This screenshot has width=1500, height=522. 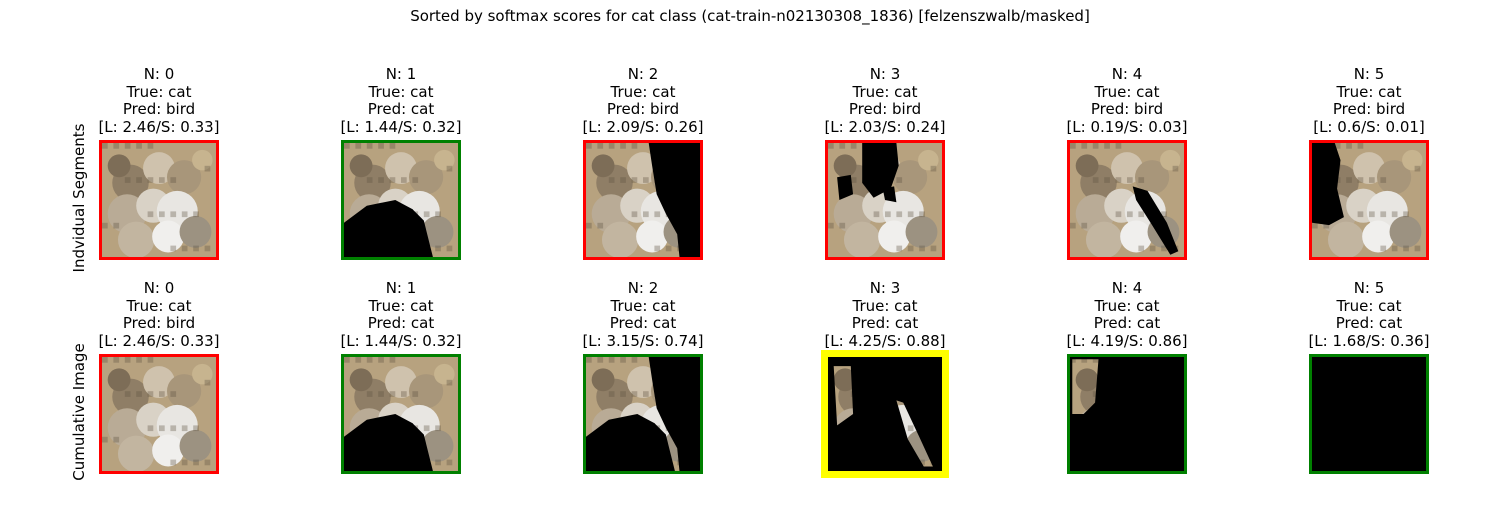 What do you see at coordinates (159, 288) in the screenshot?
I see `panel-index: N: 0` at bounding box center [159, 288].